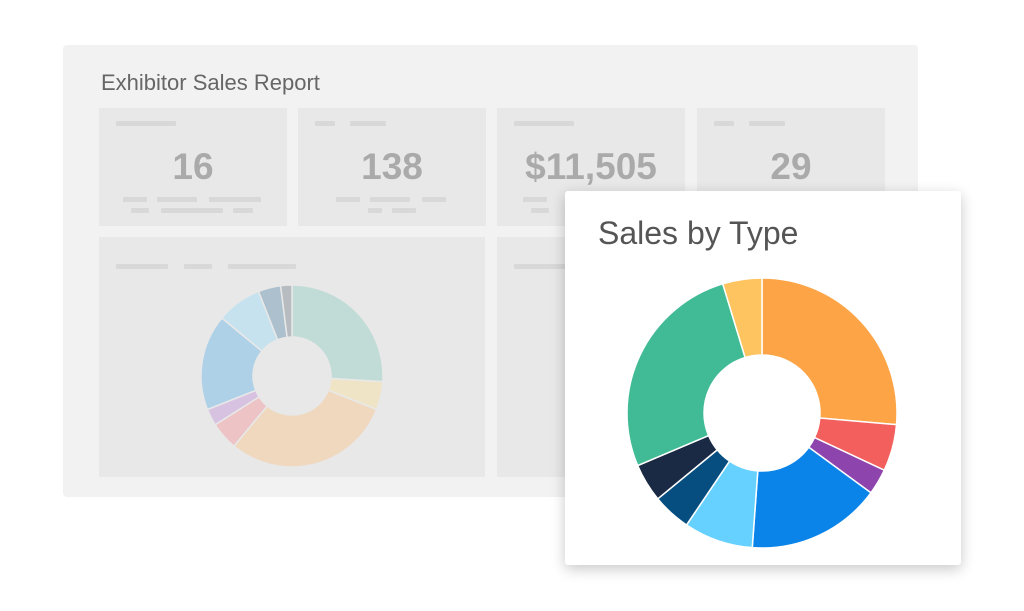  I want to click on stat-card: 16, so click(193, 167).